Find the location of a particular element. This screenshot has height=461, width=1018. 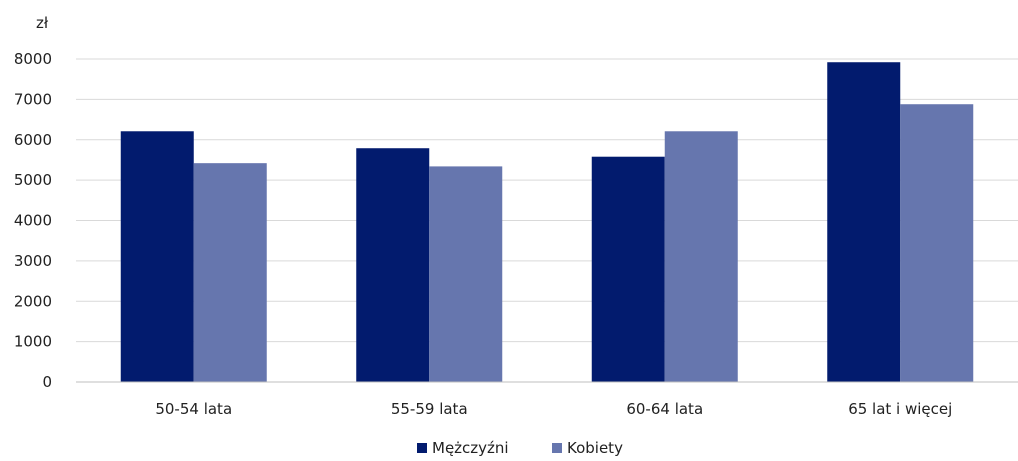

x-tick-label: 60-64 lata is located at coordinates (664, 409).